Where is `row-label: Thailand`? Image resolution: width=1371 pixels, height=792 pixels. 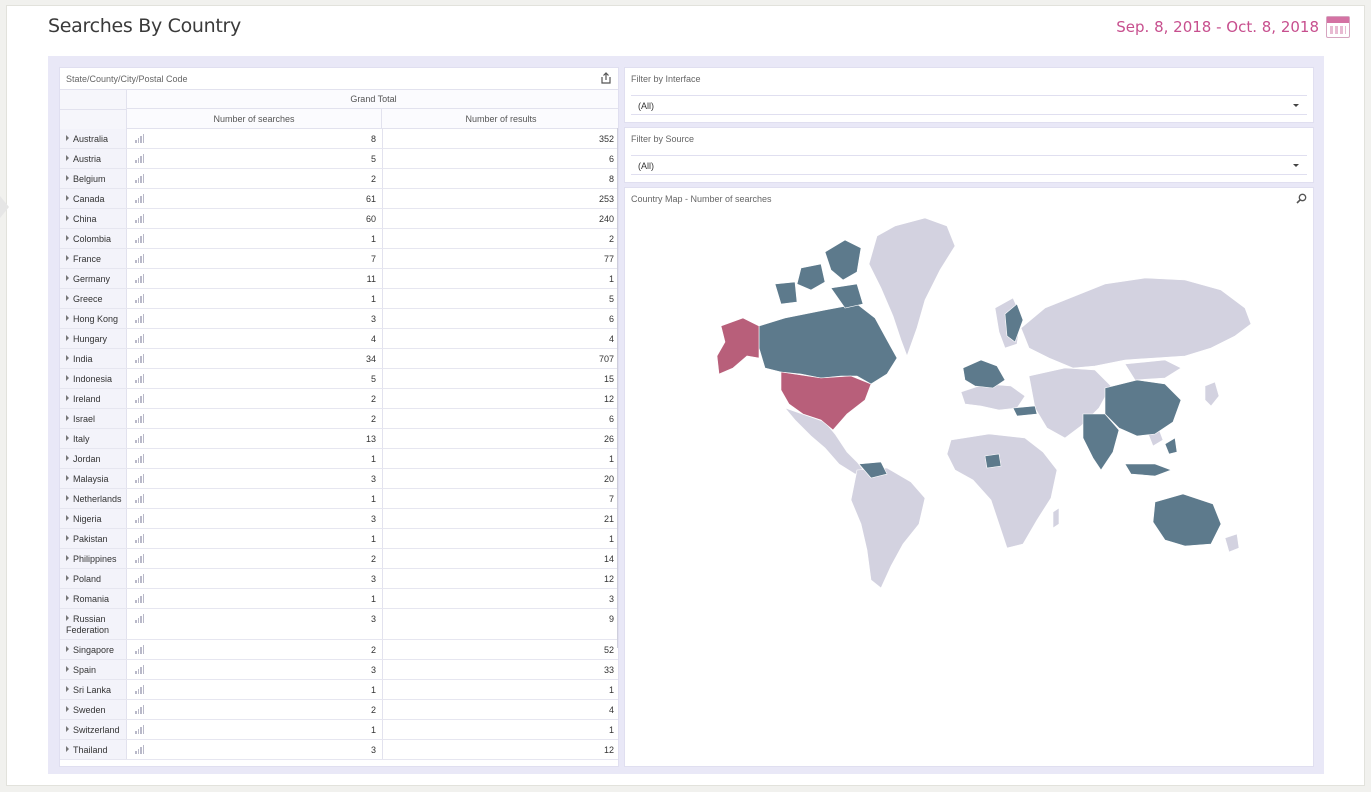 row-label: Thailand is located at coordinates (93, 749).